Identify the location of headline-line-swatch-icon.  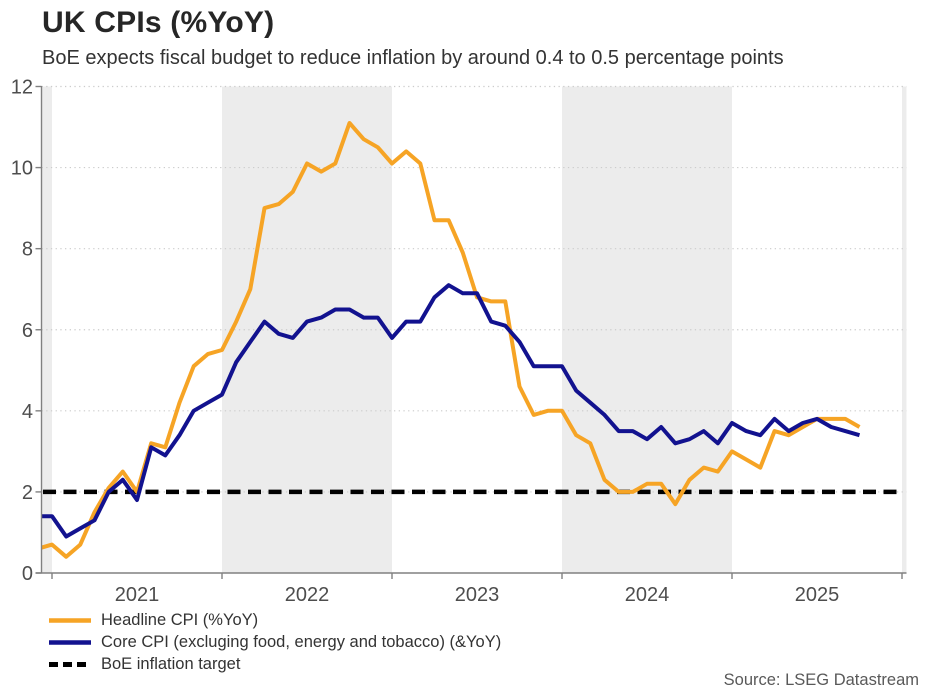
(70, 620).